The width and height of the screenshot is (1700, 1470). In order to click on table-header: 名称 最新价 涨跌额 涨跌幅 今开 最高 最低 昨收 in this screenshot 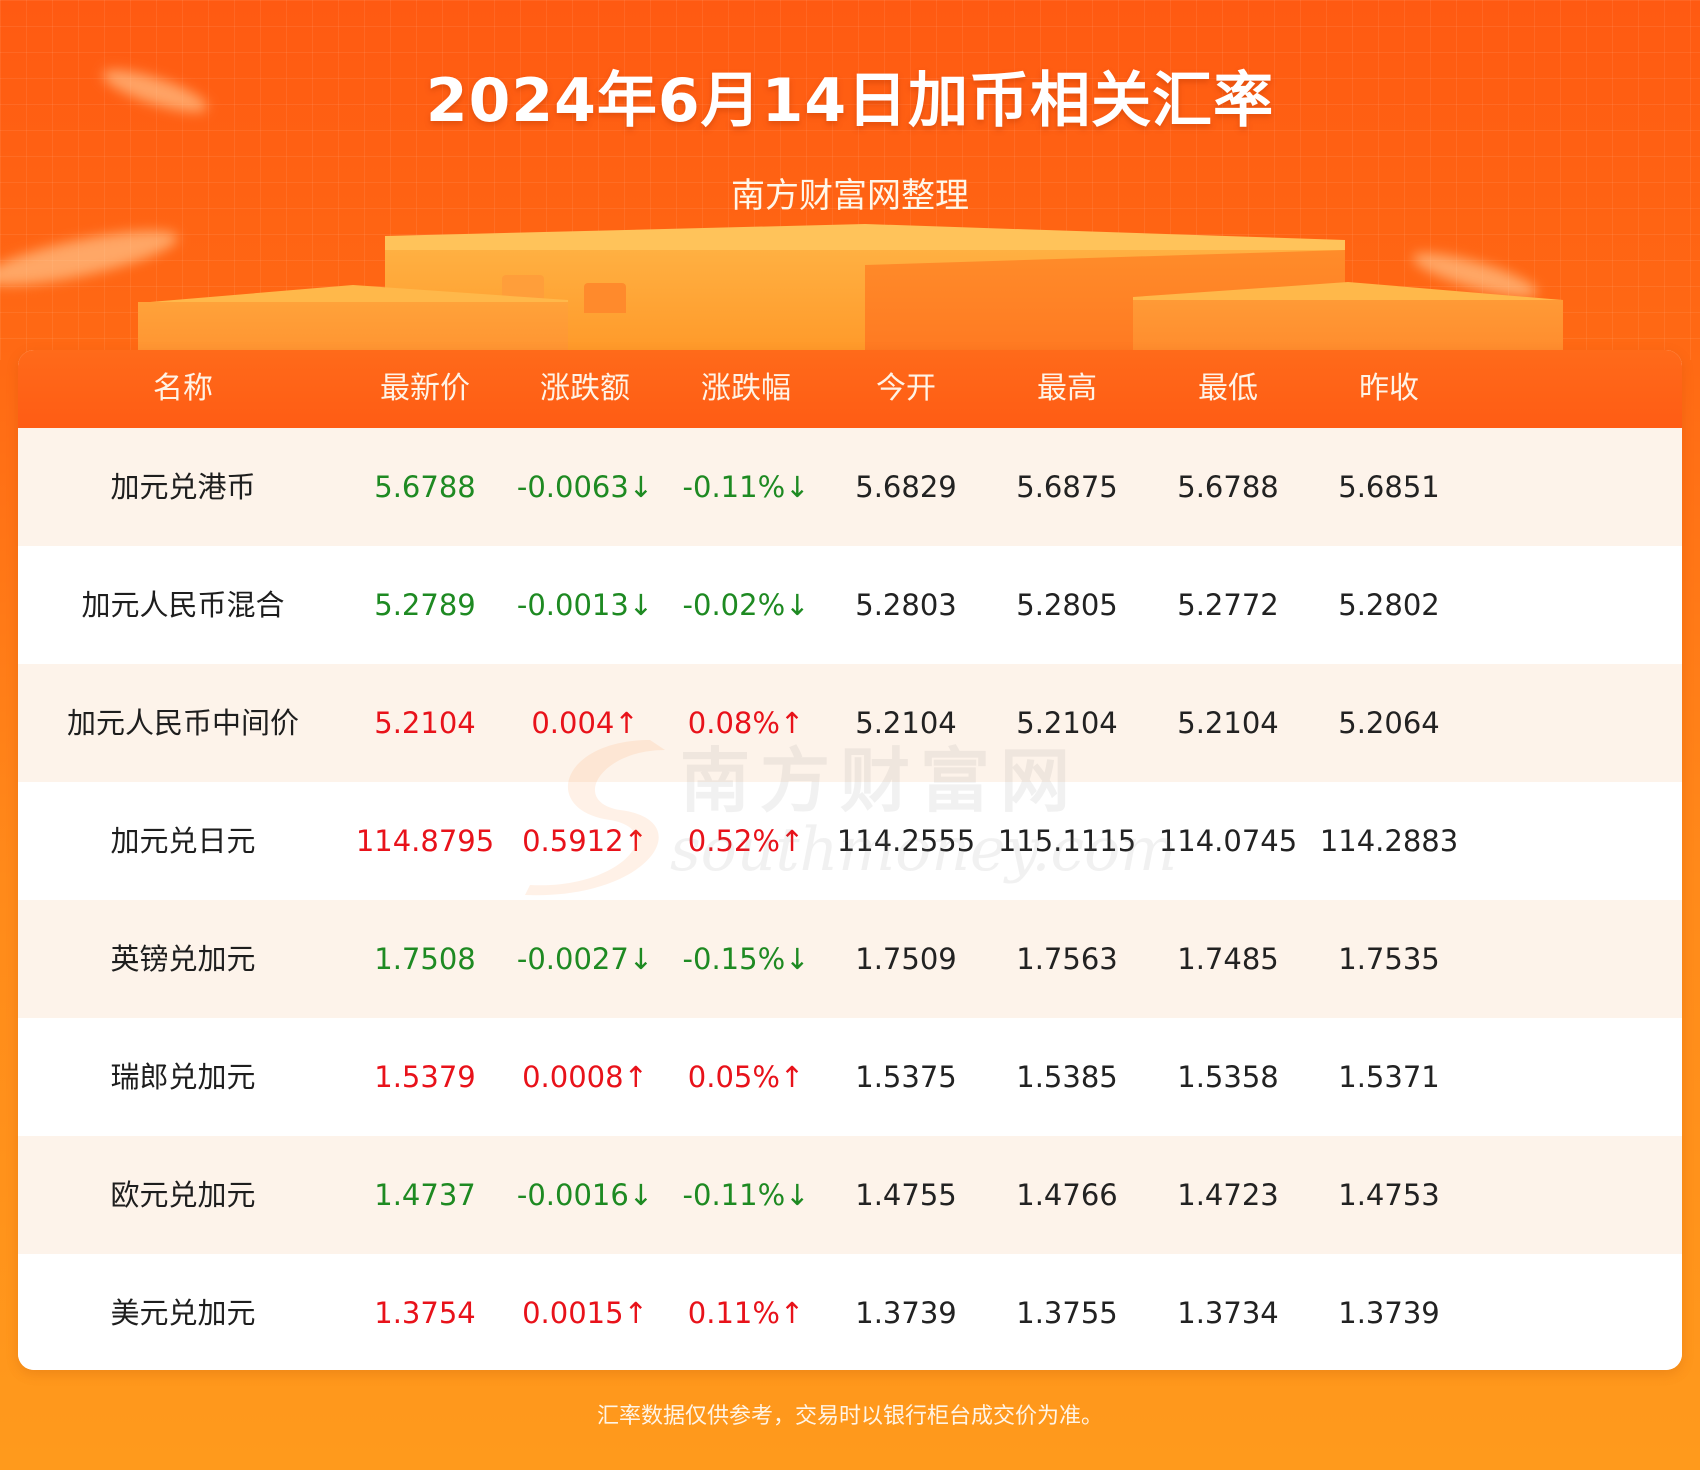, I will do `click(850, 389)`.